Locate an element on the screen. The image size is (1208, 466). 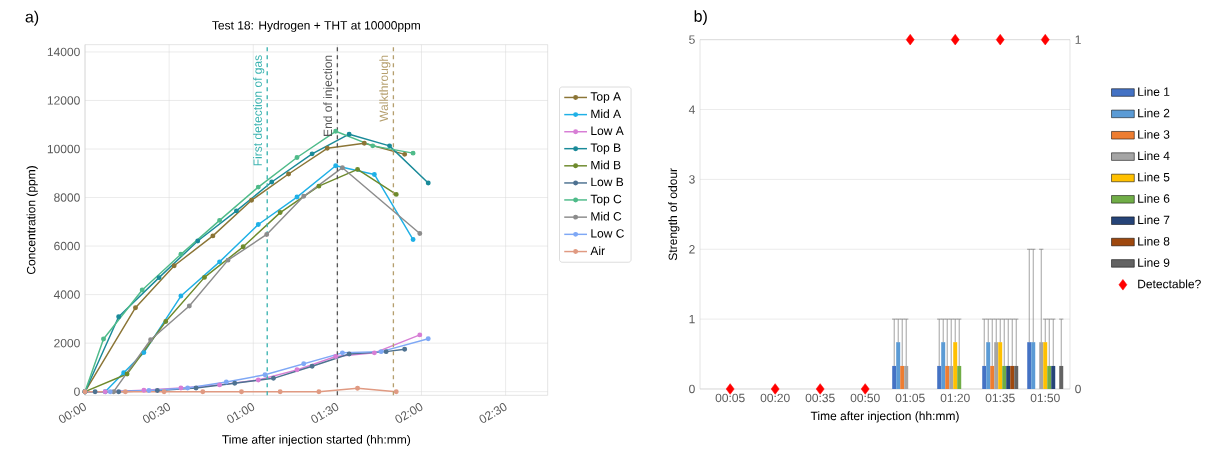
x-tick-label: 02:00 is located at coordinates (409, 413).